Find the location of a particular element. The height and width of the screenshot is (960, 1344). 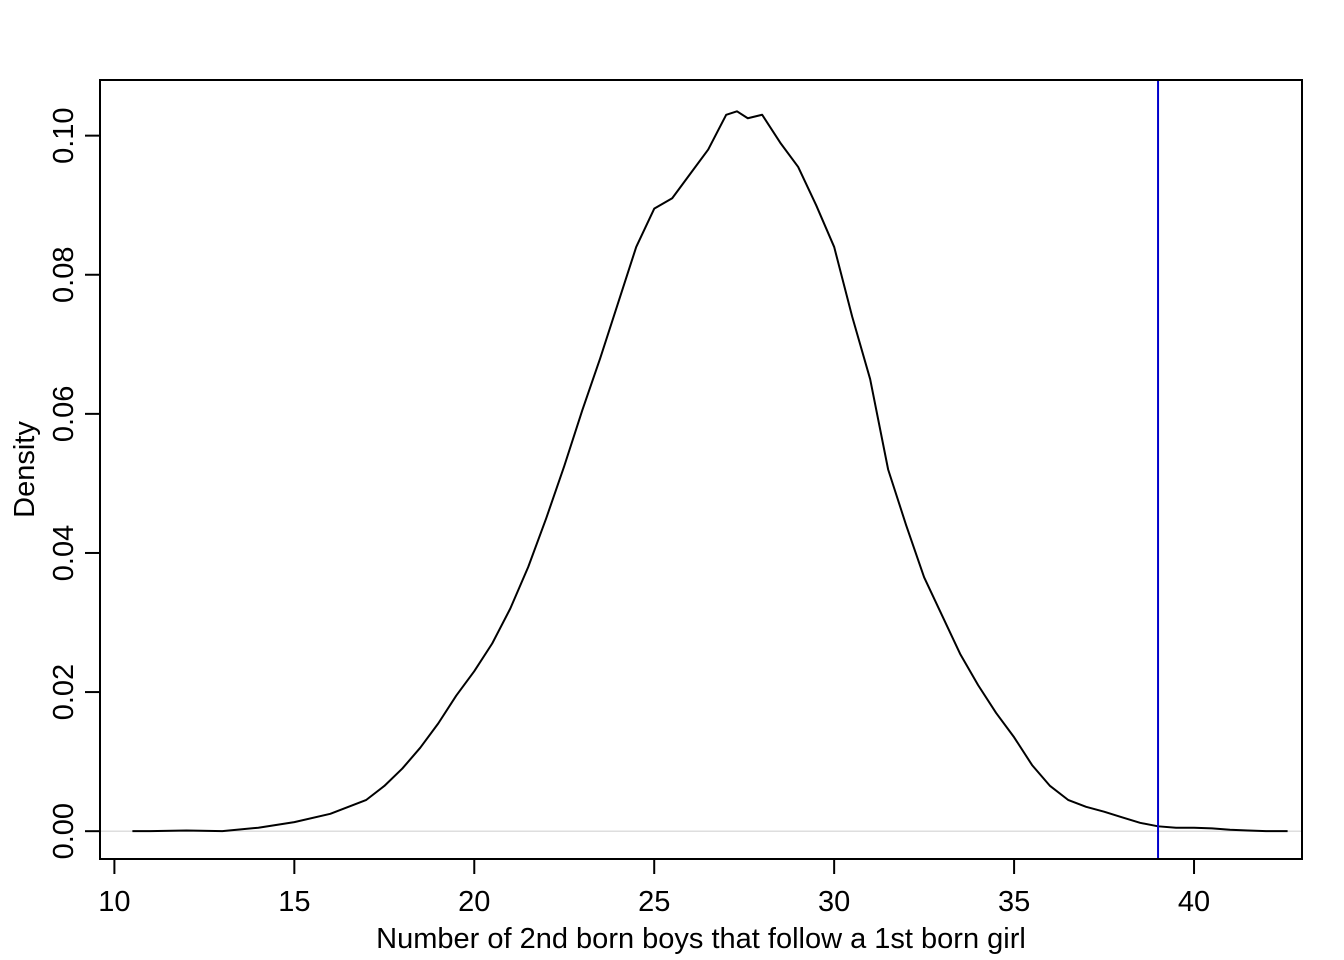

y-tick-label: 0.00 is located at coordinates (64, 831).